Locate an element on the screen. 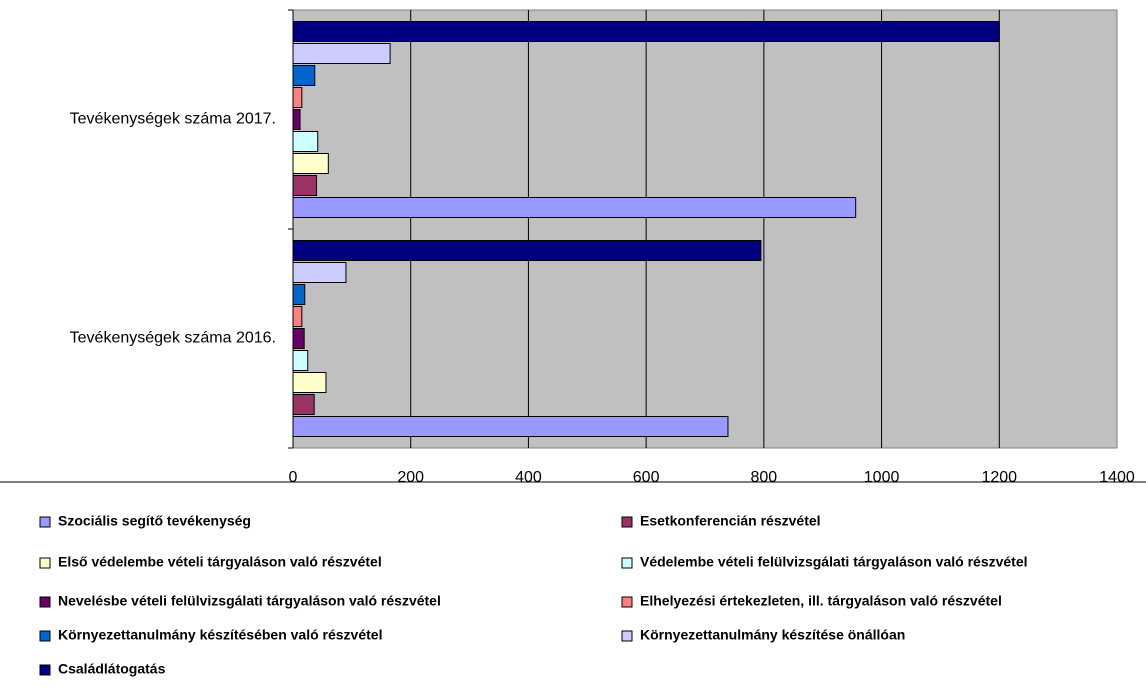  x-tick-label: 1400 is located at coordinates (1117, 477).